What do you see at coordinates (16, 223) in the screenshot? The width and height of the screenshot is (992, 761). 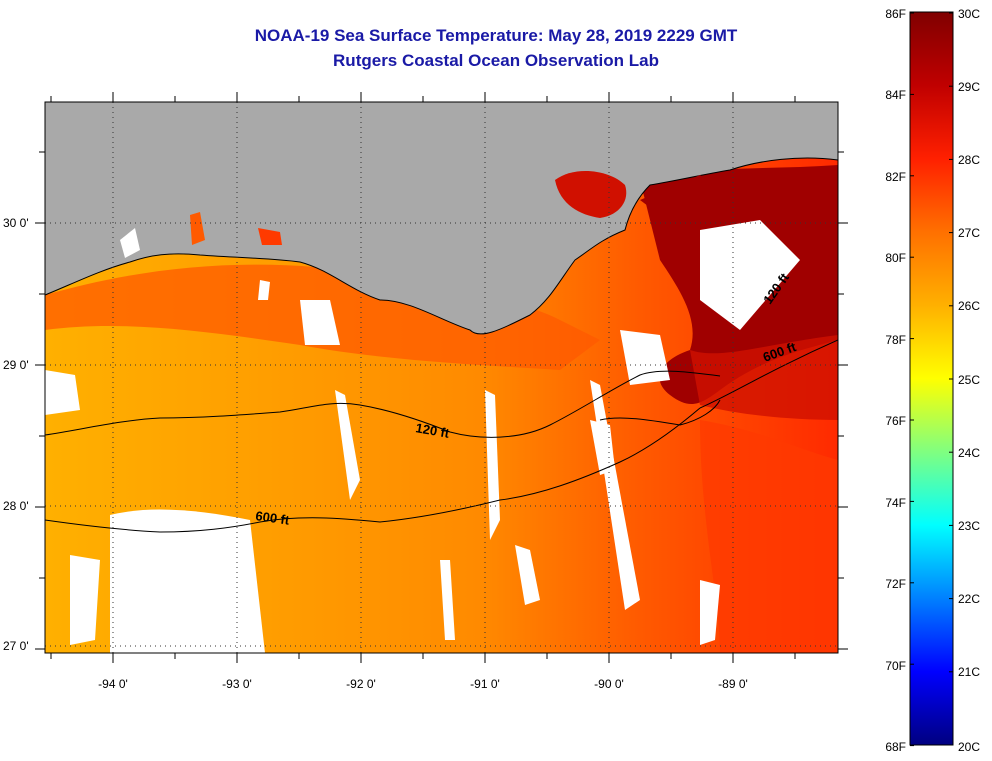 I see `lat-label-30: 30 0'` at bounding box center [16, 223].